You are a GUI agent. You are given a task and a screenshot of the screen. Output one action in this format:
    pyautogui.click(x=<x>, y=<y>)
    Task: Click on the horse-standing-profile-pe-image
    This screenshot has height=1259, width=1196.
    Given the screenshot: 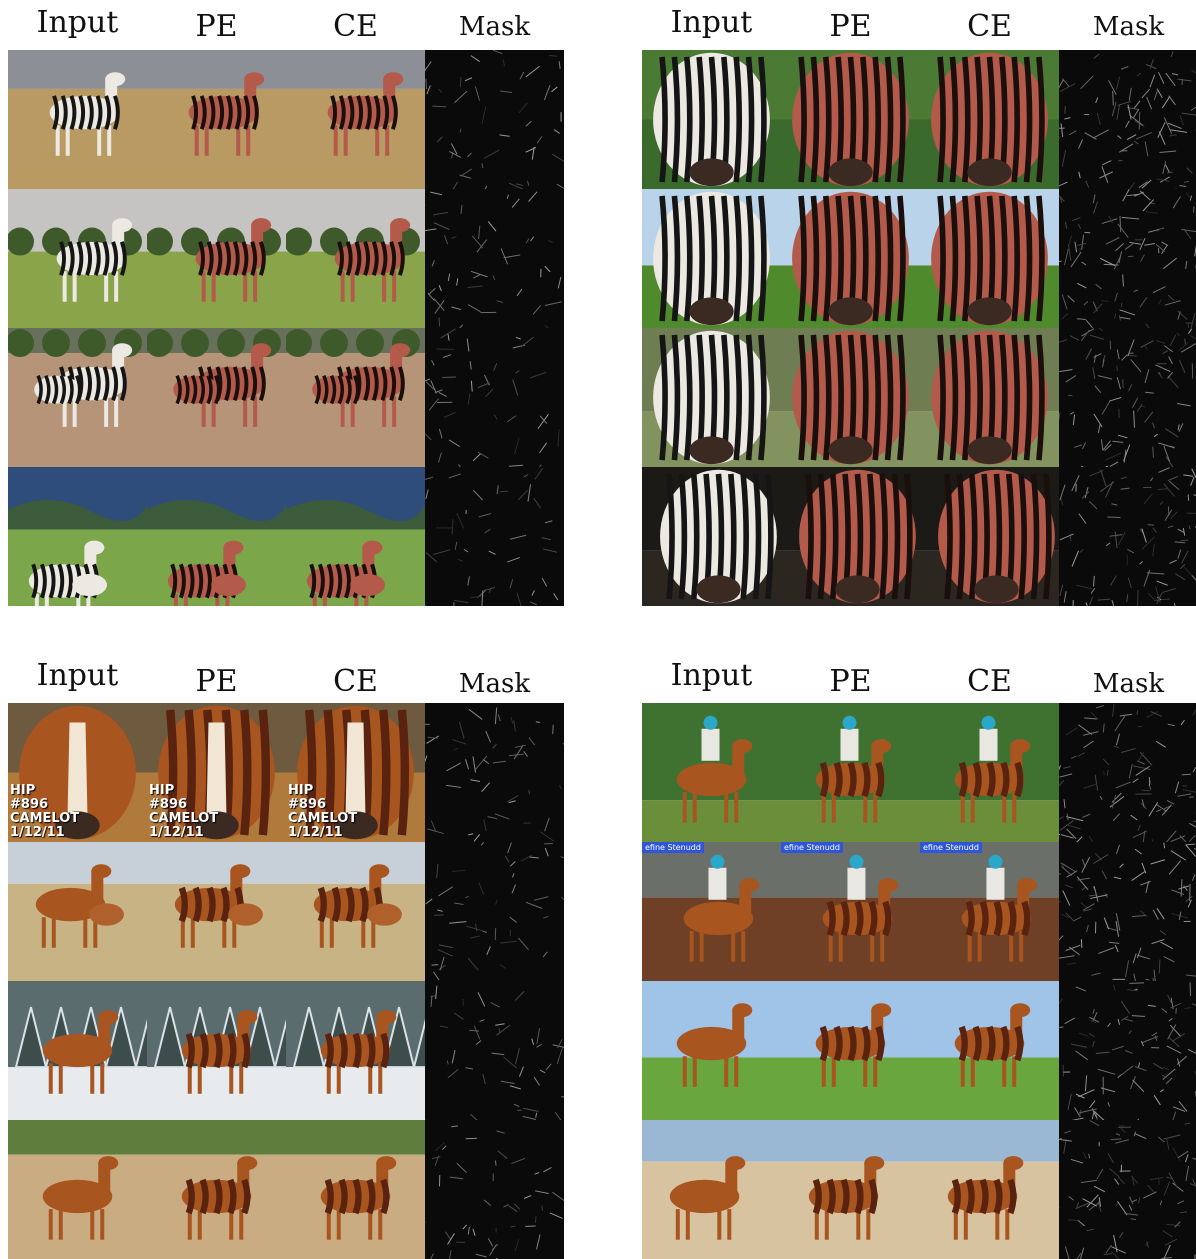 What is the action you would take?
    pyautogui.click(x=850, y=1050)
    